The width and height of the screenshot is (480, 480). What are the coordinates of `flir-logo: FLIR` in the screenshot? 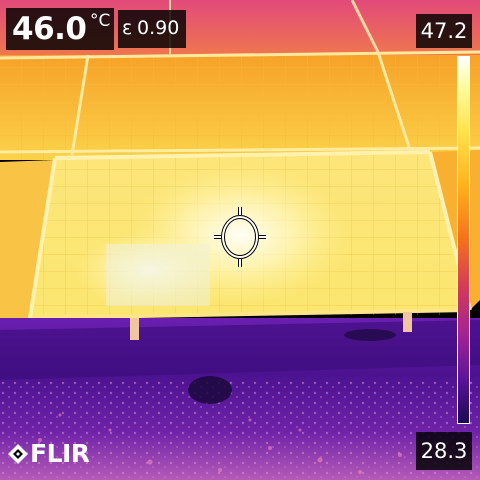 It's located at (49, 454).